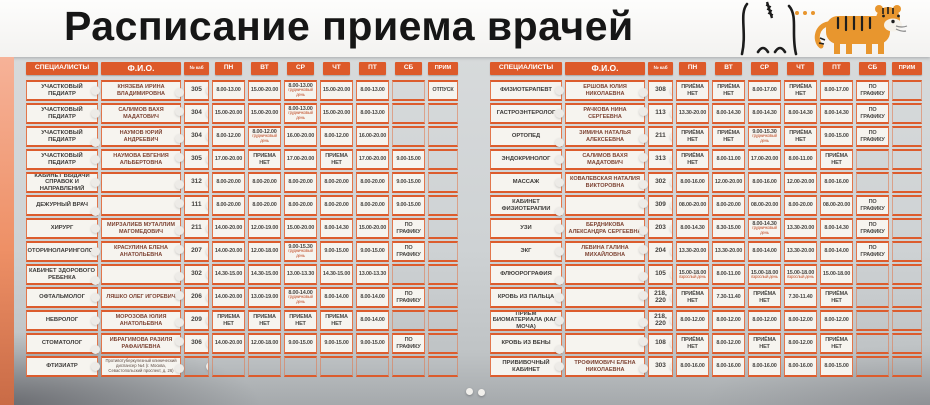 This screenshot has height=405, width=930. What do you see at coordinates (264, 228) in the screenshot?
I see `schedule-cell: 12.00-19.00` at bounding box center [264, 228].